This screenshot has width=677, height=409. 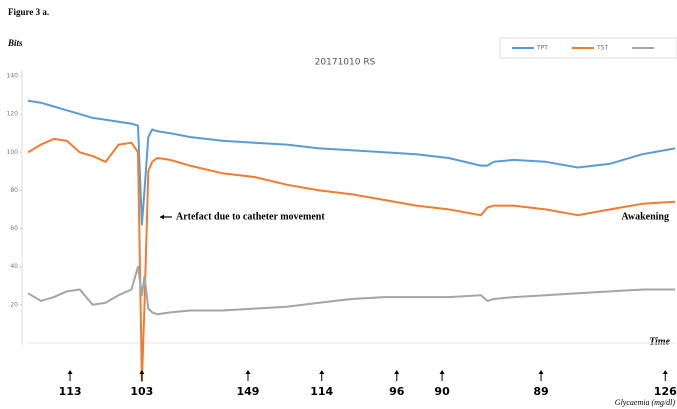 What do you see at coordinates (442, 391) in the screenshot?
I see `glycaemia-value: 90` at bounding box center [442, 391].